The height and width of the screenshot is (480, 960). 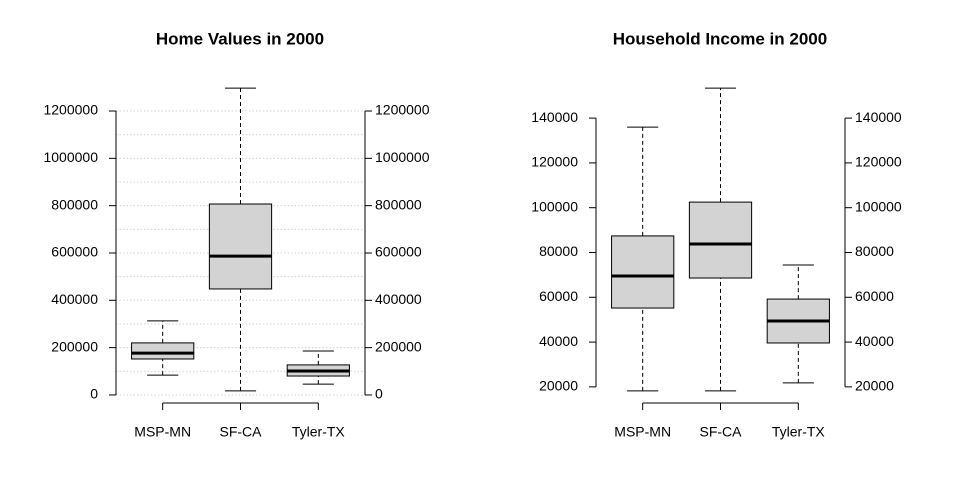 I want to click on chart-title: Household Income in 2000, so click(x=720, y=38).